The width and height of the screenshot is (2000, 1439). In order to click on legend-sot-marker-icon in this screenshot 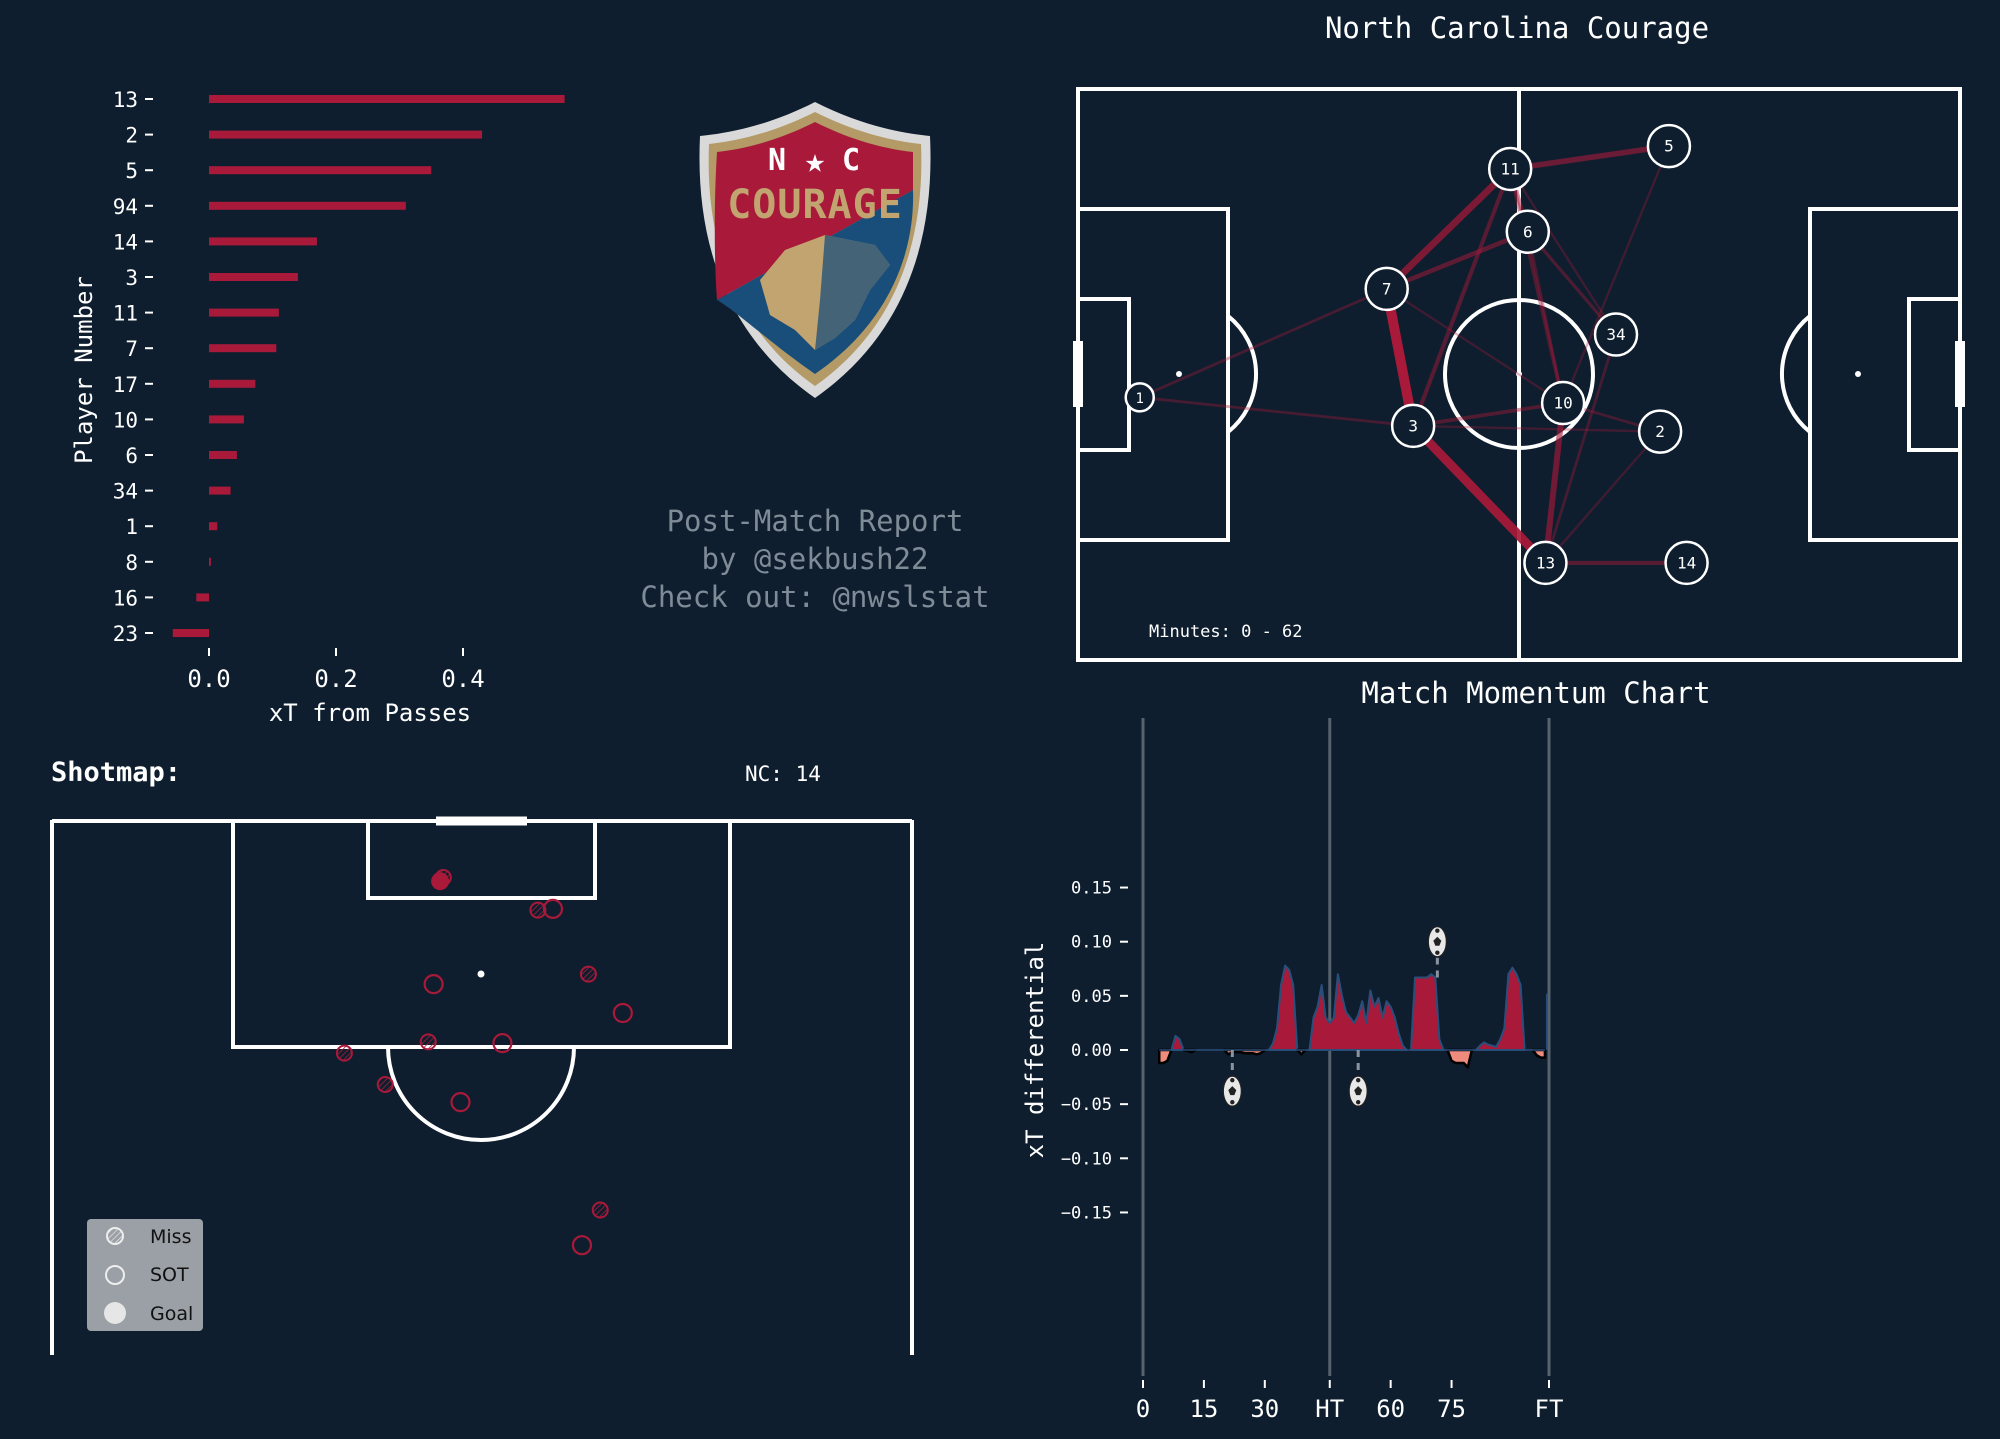, I will do `click(115, 1275)`.